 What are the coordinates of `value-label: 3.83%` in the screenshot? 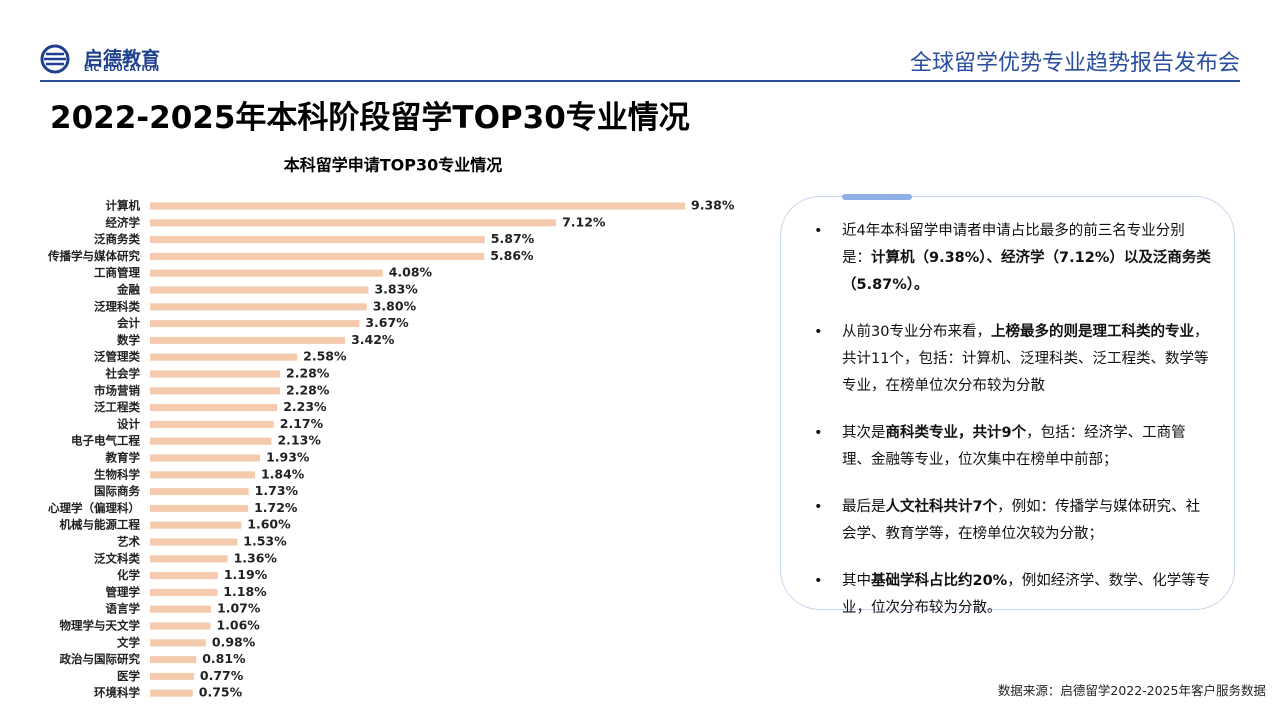 It's located at (396, 289).